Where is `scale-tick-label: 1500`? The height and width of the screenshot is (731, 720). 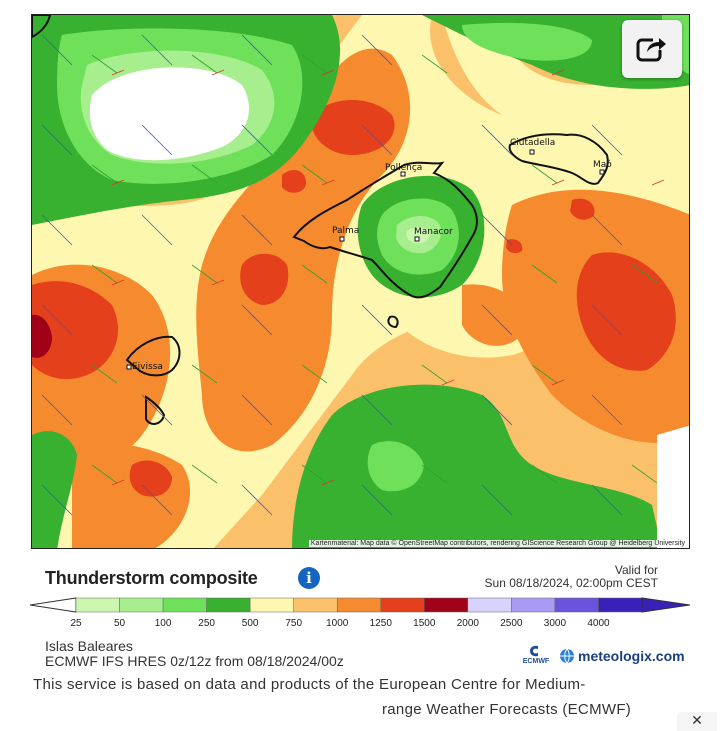
scale-tick-label: 1500 is located at coordinates (424, 623).